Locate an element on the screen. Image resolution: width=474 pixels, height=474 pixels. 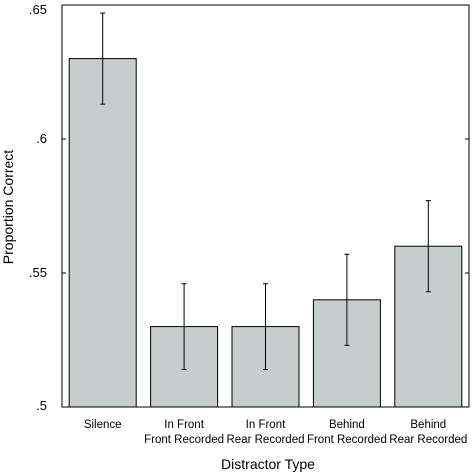
category-label: Silence is located at coordinates (103, 425).